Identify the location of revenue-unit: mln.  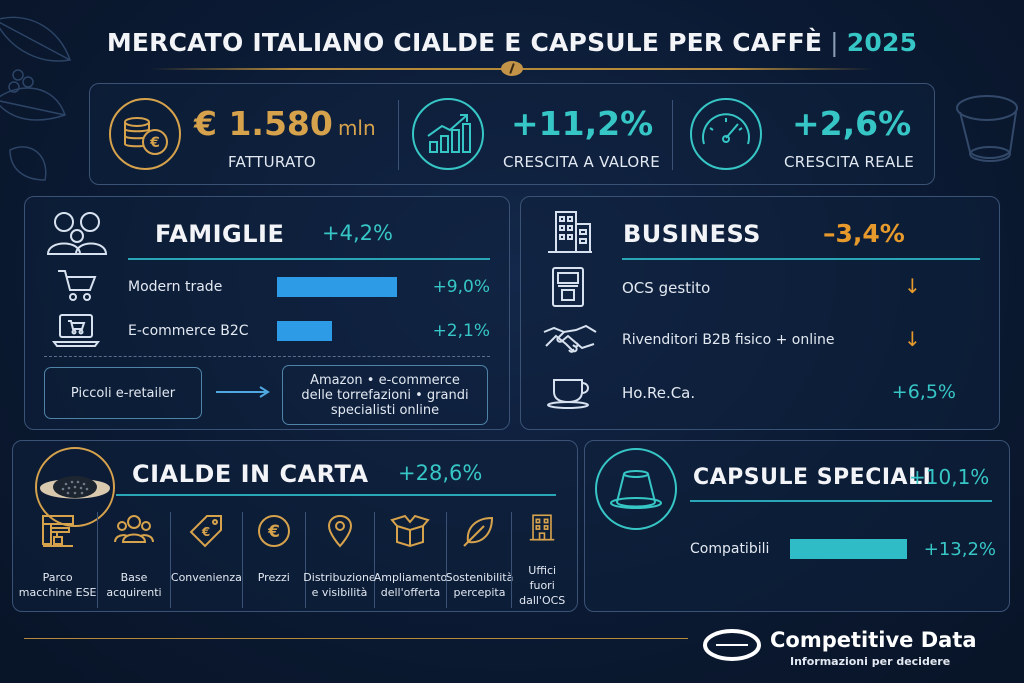
(356, 128).